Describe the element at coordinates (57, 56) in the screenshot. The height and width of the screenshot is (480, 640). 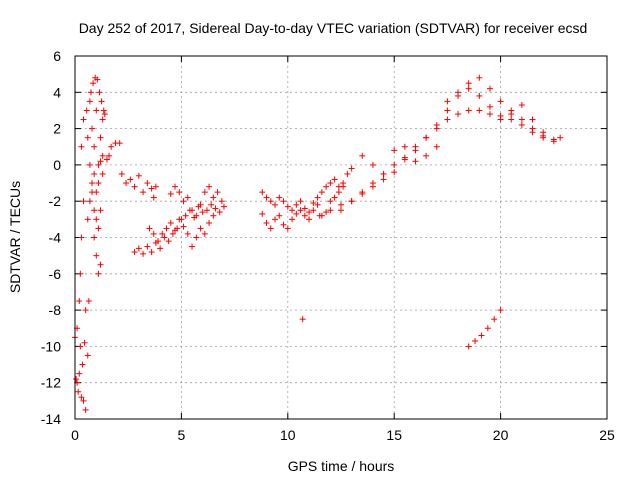
I see `y-tick-label: 6` at that location.